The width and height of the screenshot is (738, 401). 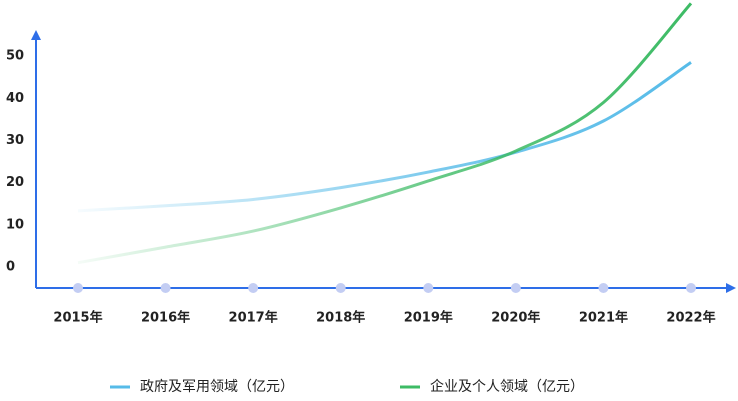 What do you see at coordinates (165, 318) in the screenshot?
I see `x-tick-label: 2016年` at bounding box center [165, 318].